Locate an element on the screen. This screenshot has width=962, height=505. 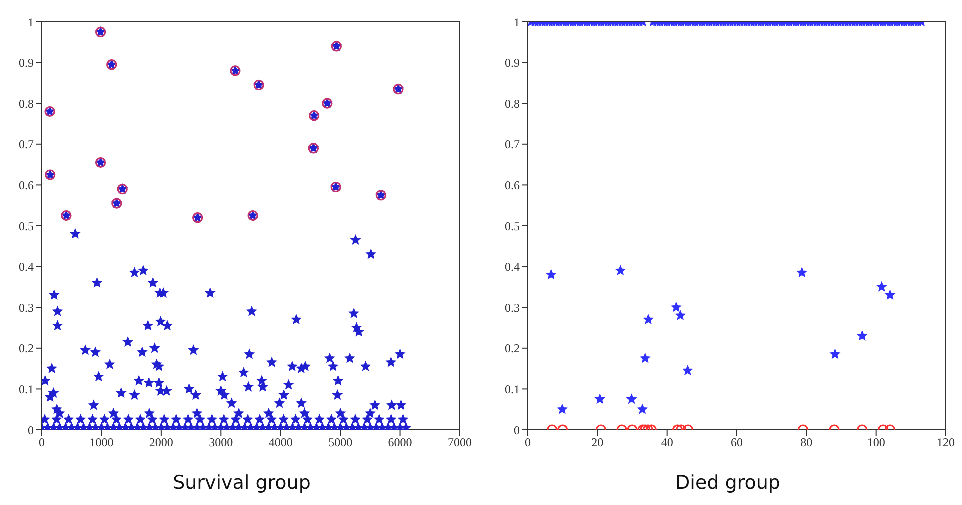
x-tick-label: 5000 is located at coordinates (340, 443).